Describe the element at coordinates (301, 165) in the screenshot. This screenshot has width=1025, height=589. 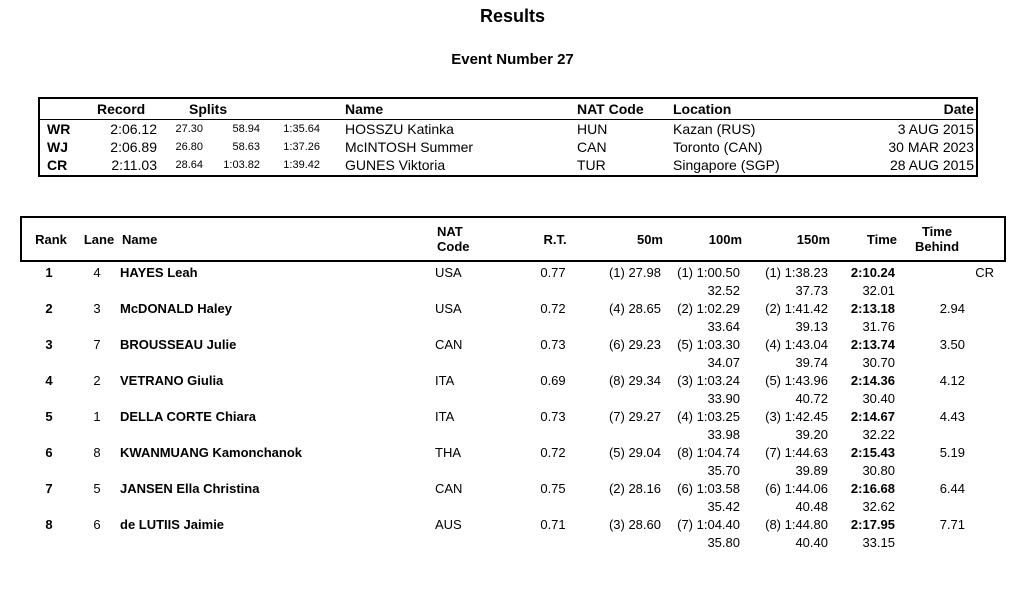
I see `record-split-150m: 1:39.42` at that location.